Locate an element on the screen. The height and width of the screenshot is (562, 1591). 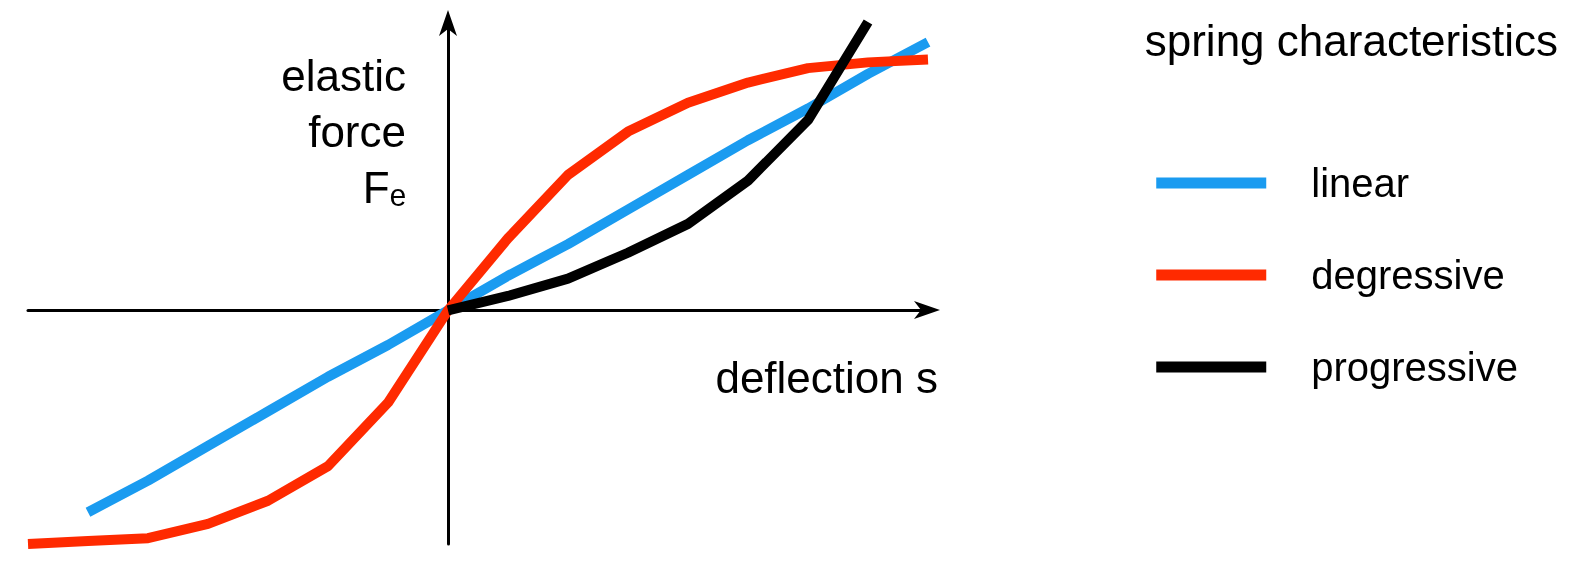
x-axis-title: deflection s is located at coordinates (826, 377).